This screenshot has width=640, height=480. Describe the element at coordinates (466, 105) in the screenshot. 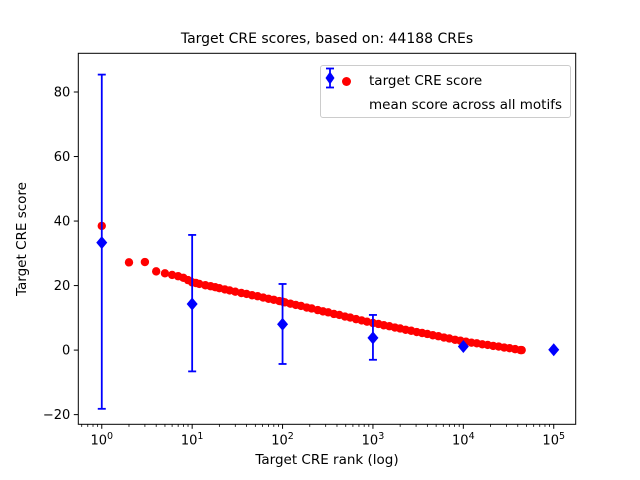

I see `legend-label-mean-score: mean score across all motifs` at that location.